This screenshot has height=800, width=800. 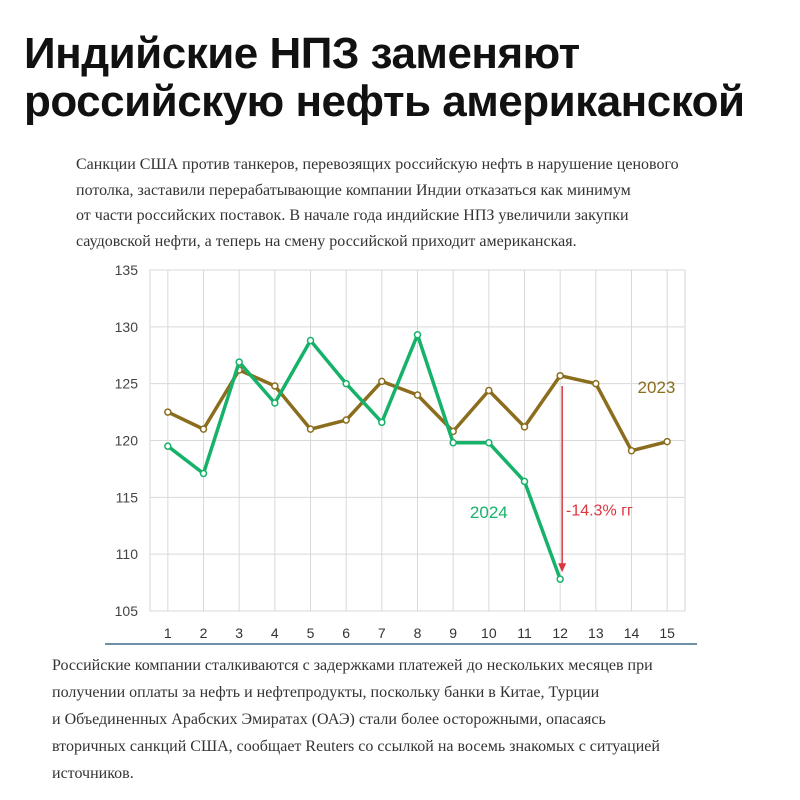 I want to click on x-axis: 1 2 3 4 5 6 7 8 9 10 11 12 13 14 15, so click(x=419, y=633).